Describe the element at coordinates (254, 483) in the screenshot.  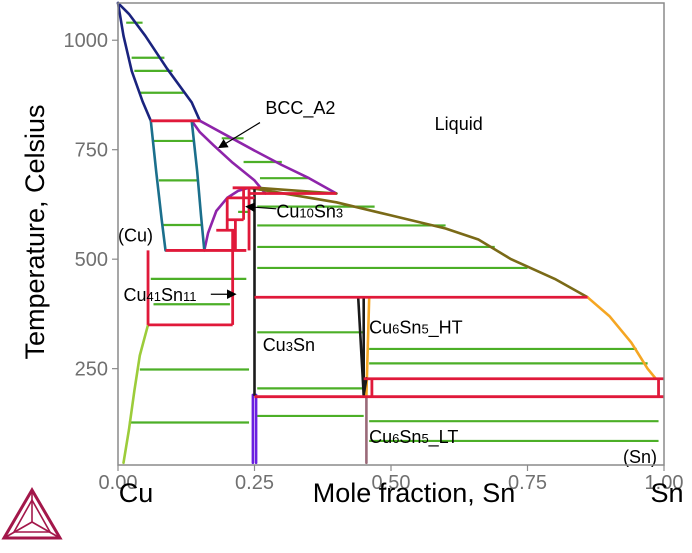
I see `x-tick-label-1: 0.25` at that location.